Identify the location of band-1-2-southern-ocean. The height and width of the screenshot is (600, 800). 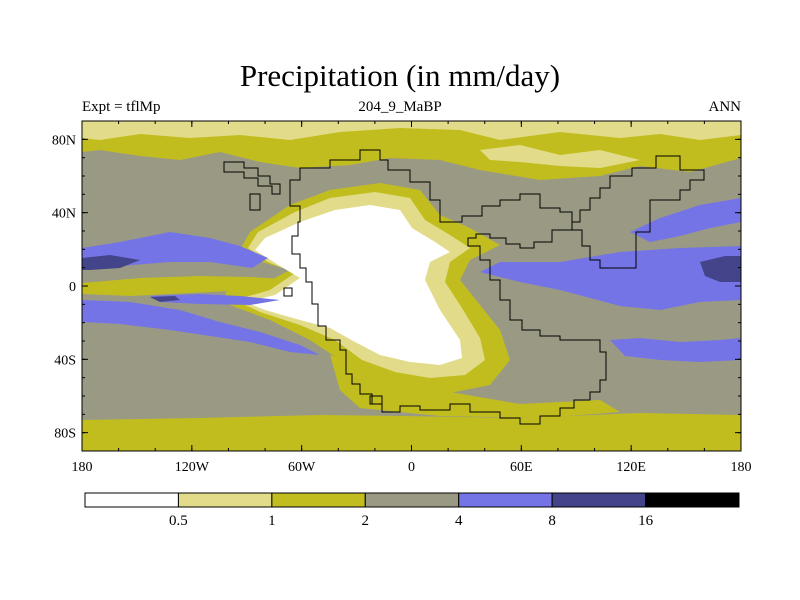
(475, 386).